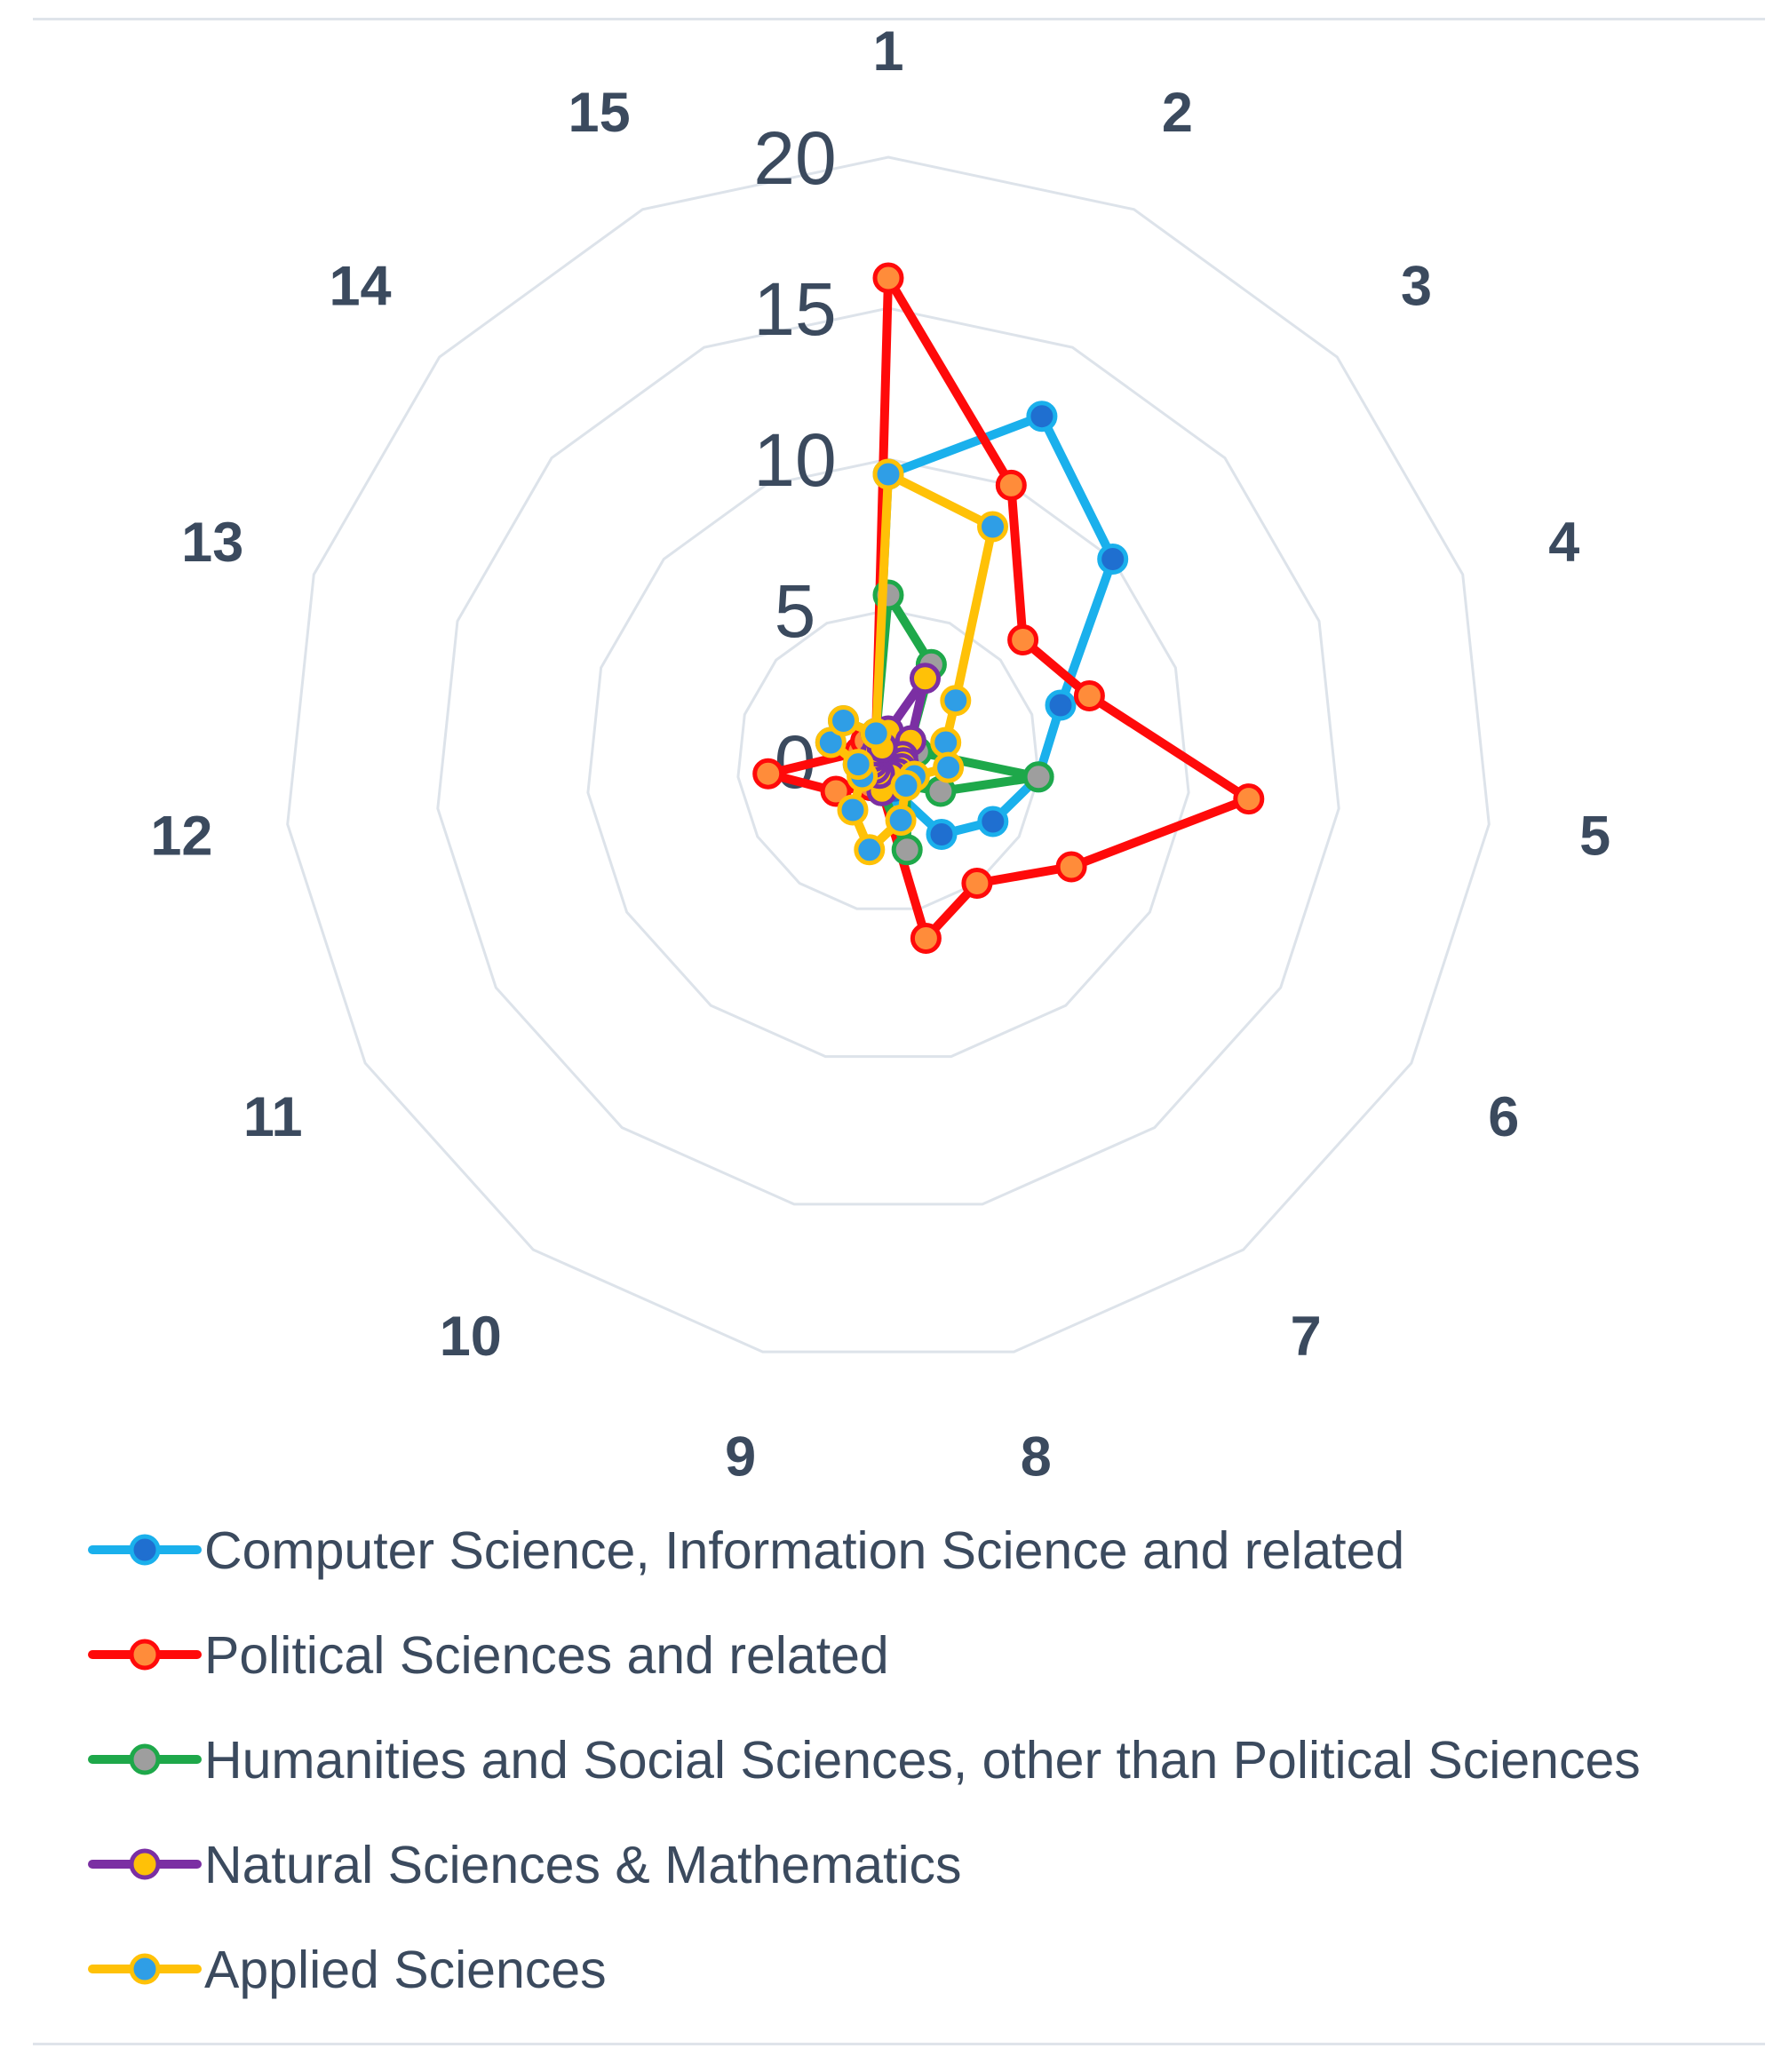 Image resolution: width=1781 pixels, height=2072 pixels. What do you see at coordinates (471, 1337) in the screenshot?
I see `category-label-10: 10` at bounding box center [471, 1337].